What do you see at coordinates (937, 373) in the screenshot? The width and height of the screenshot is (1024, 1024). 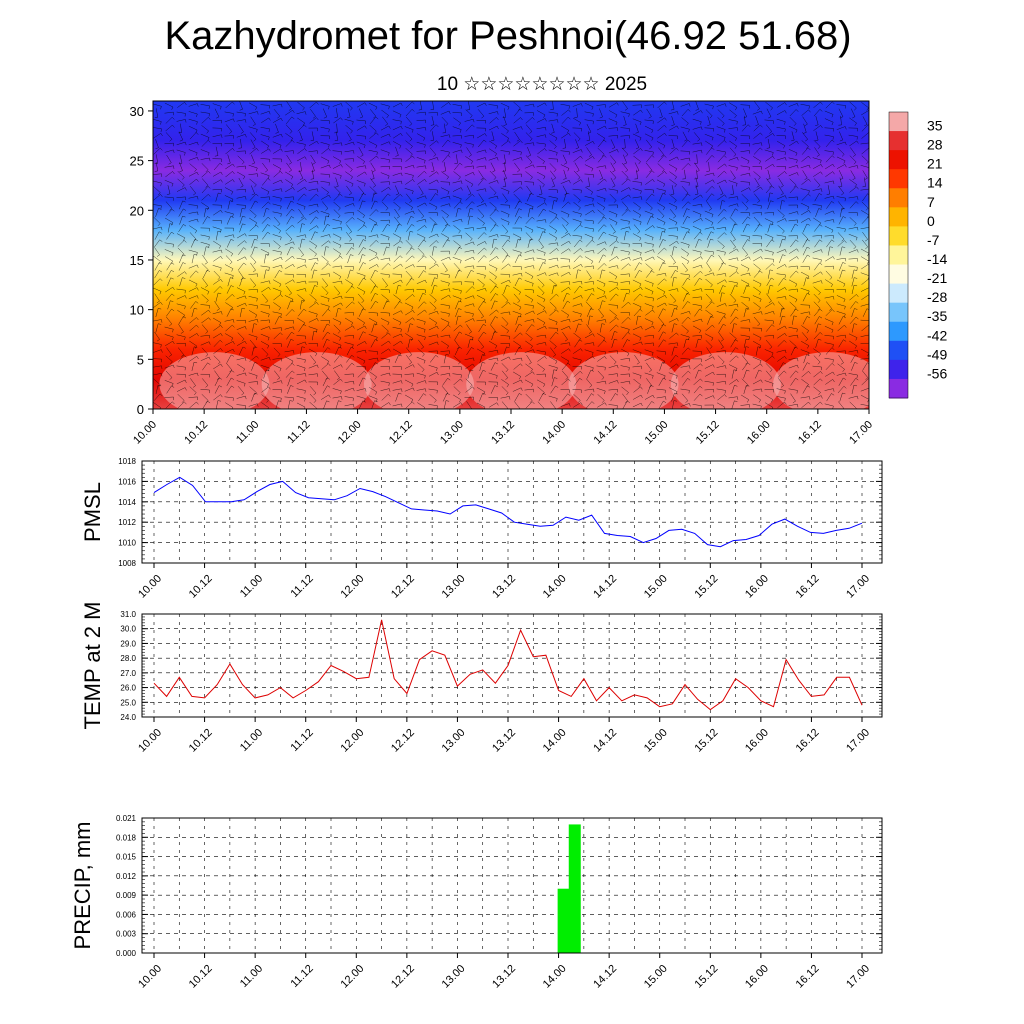 I see `colorbar-label: -56` at bounding box center [937, 373].